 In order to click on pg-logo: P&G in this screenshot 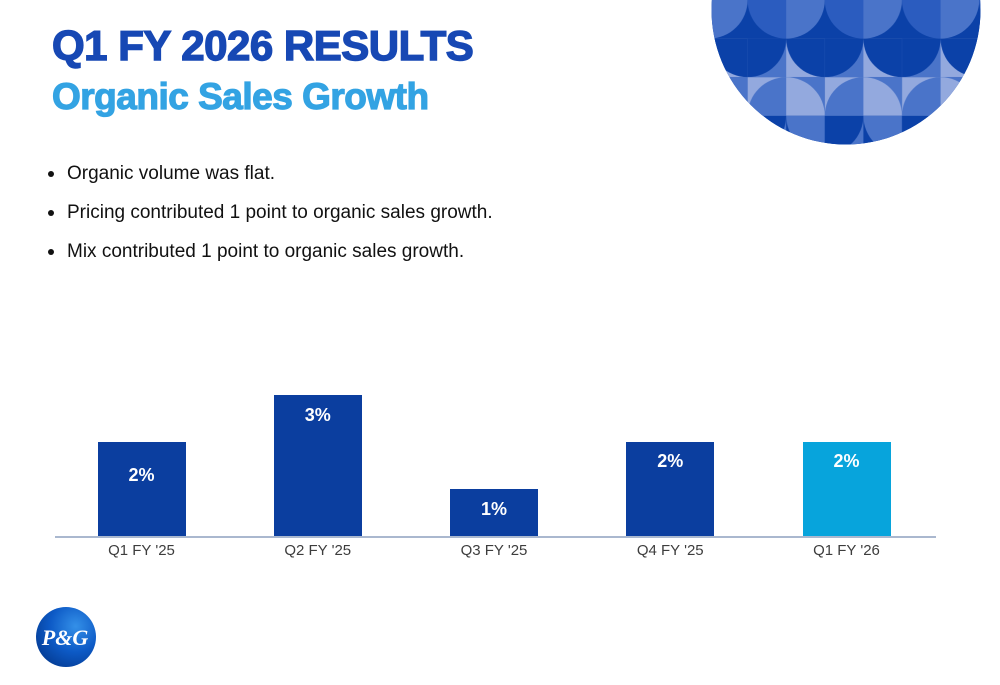, I will do `click(66, 637)`.